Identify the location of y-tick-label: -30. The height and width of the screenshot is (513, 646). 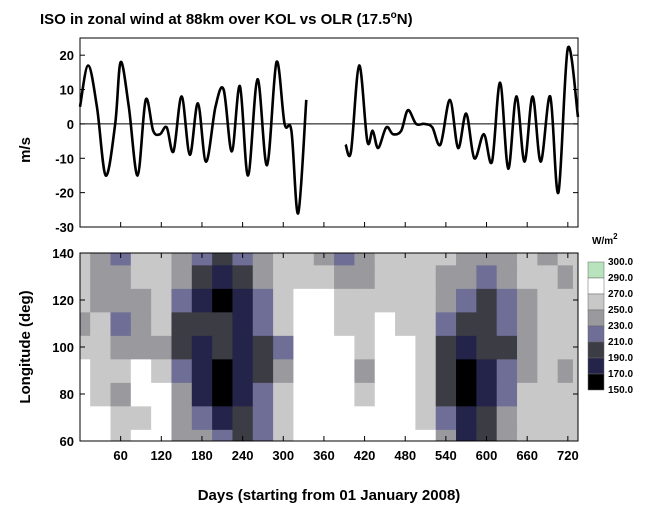
(64, 227).